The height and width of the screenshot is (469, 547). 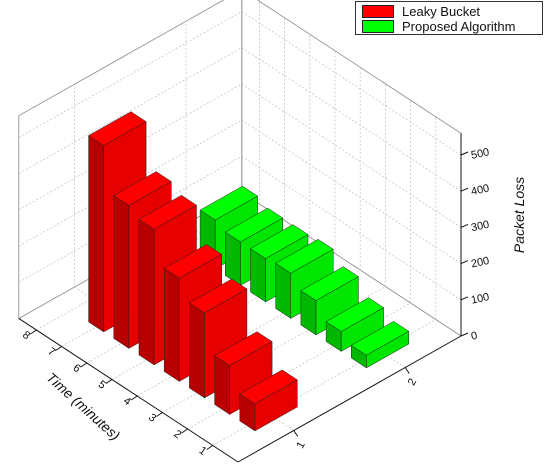 I want to click on legend-item-leaky-bucket: Leaky Bucket, so click(x=421, y=11).